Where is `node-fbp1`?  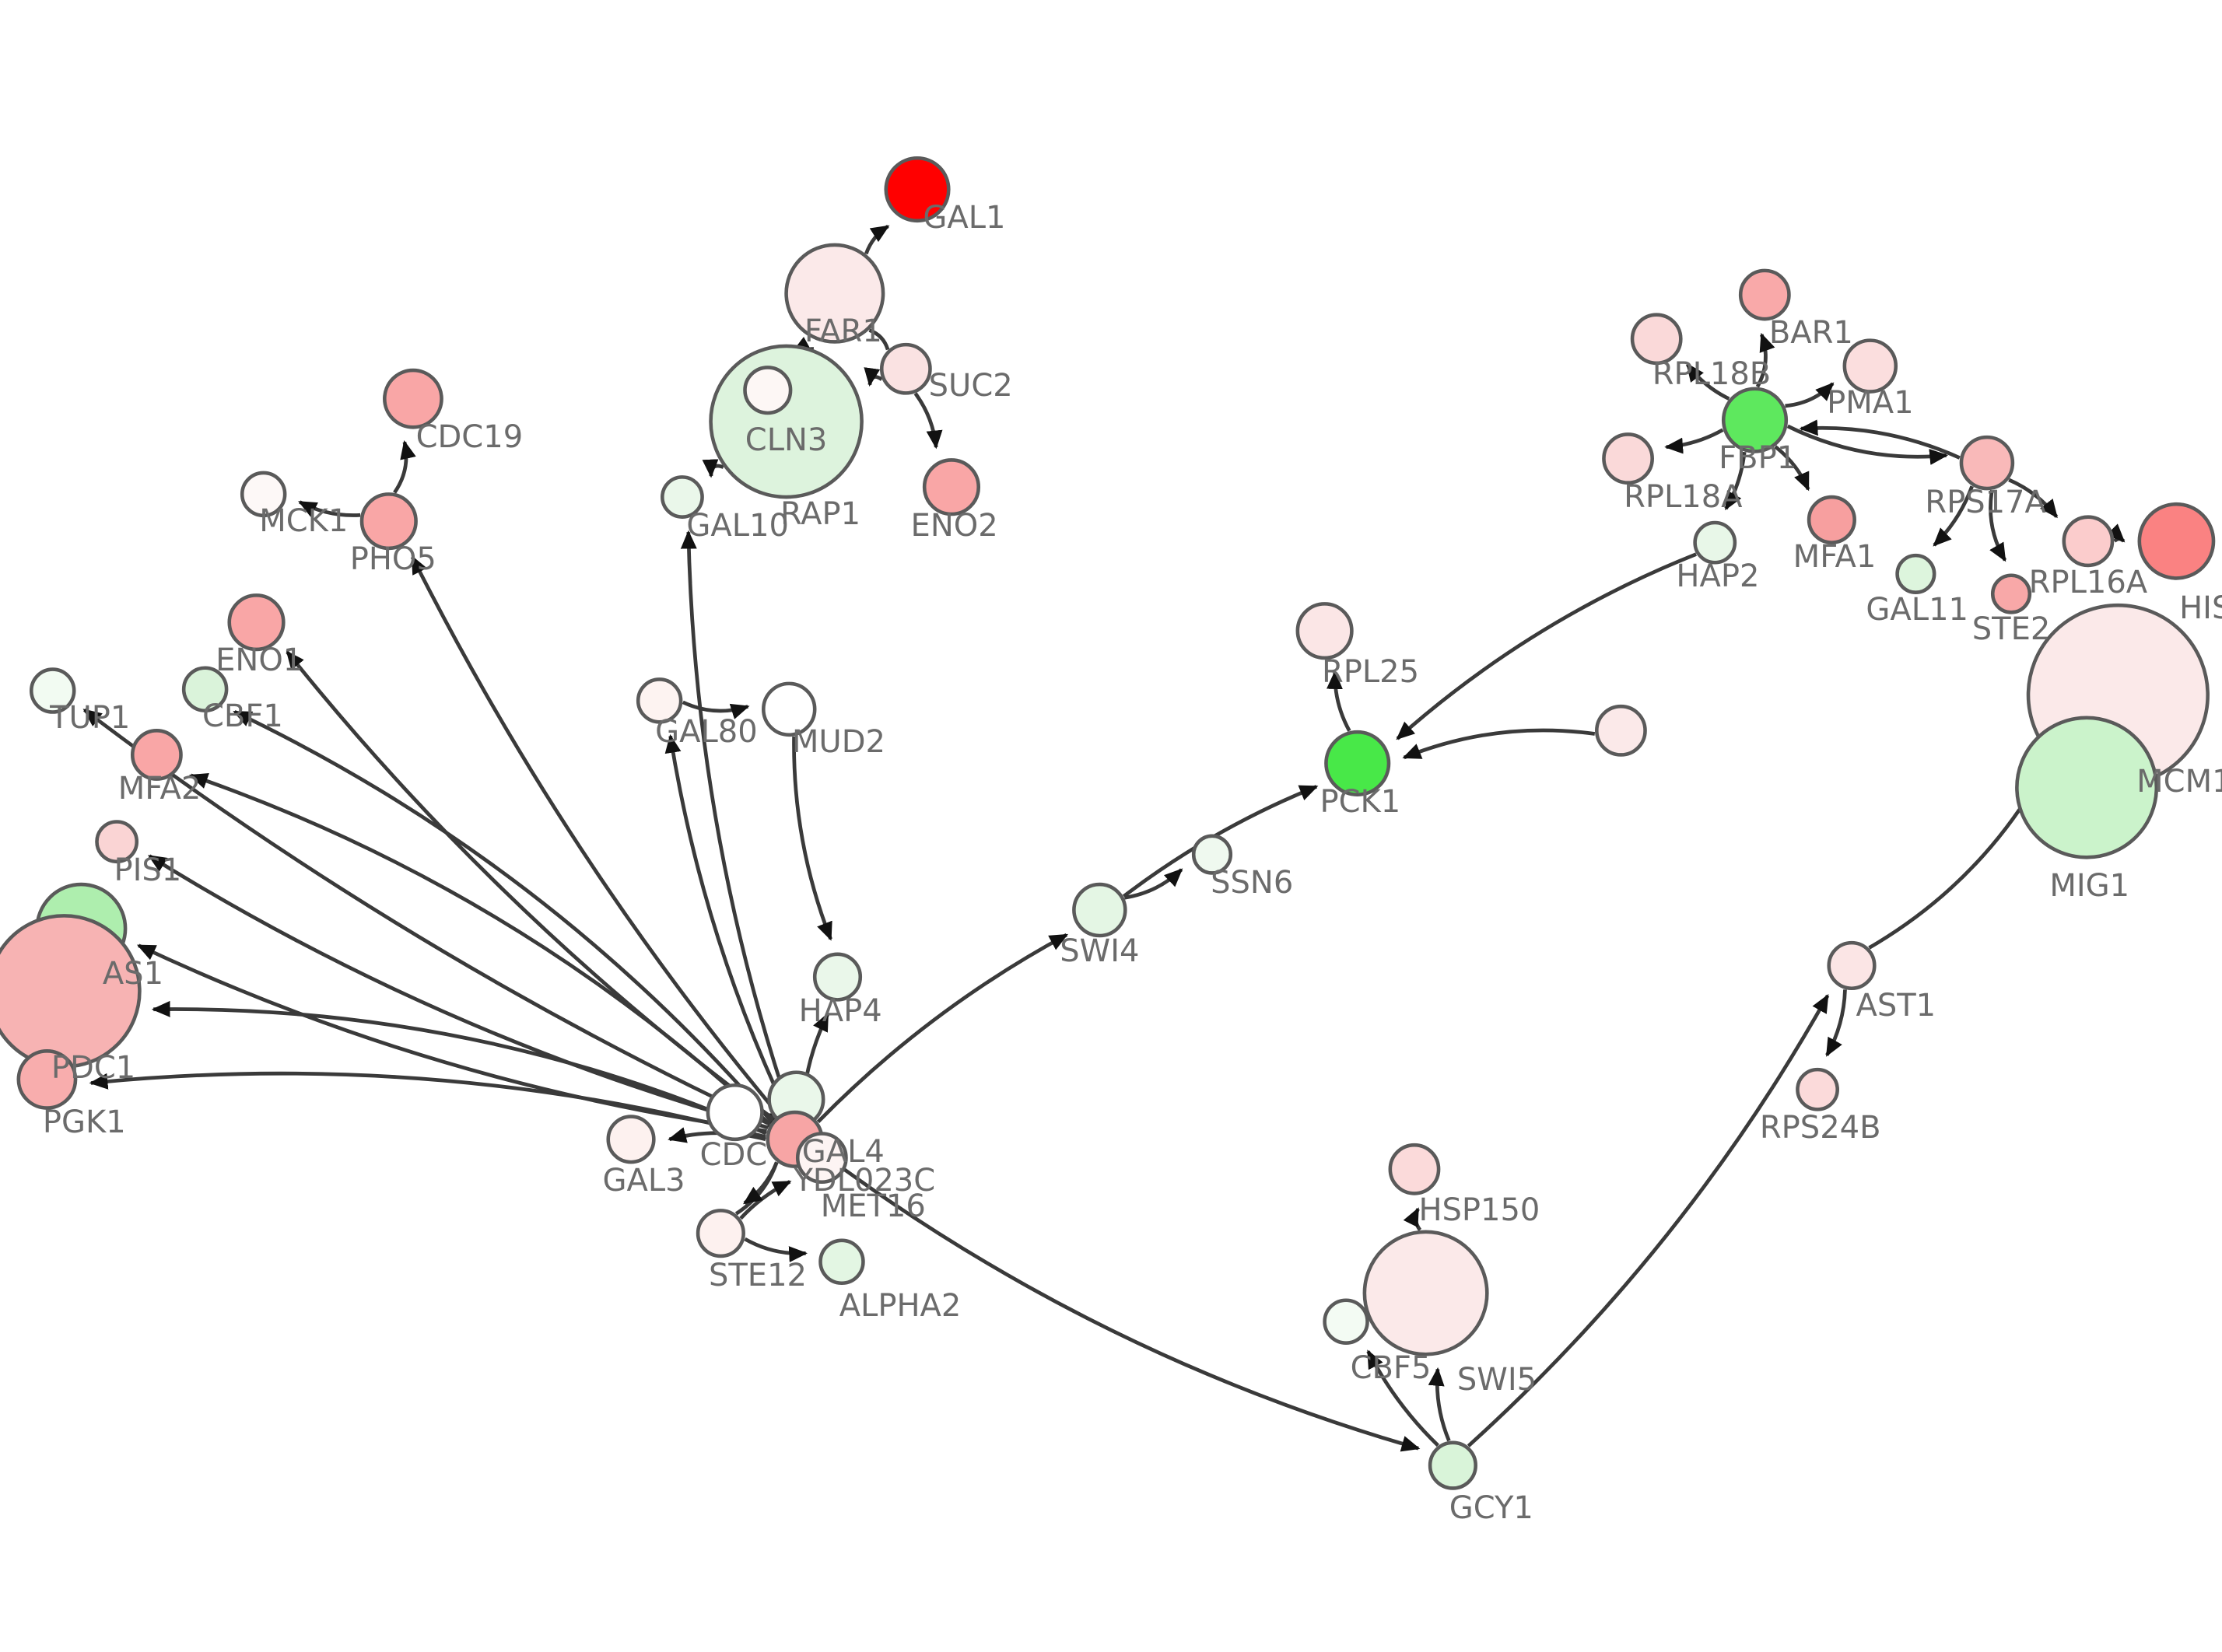
node-fbp1 is located at coordinates (1755, 420).